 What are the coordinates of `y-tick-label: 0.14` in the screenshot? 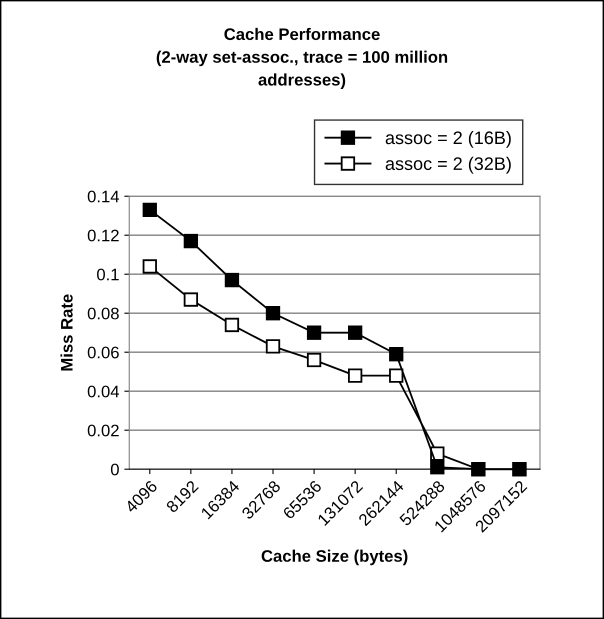 It's located at (104, 196).